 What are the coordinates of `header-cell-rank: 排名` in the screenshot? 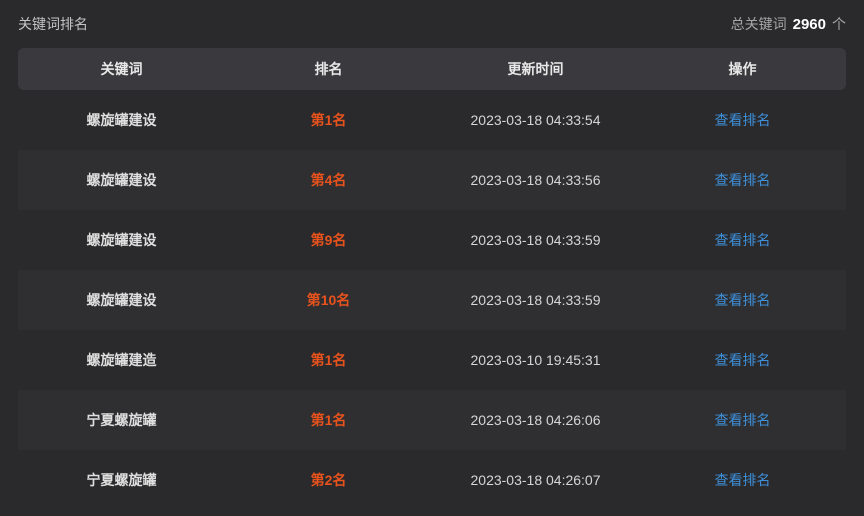 It's located at (328, 69).